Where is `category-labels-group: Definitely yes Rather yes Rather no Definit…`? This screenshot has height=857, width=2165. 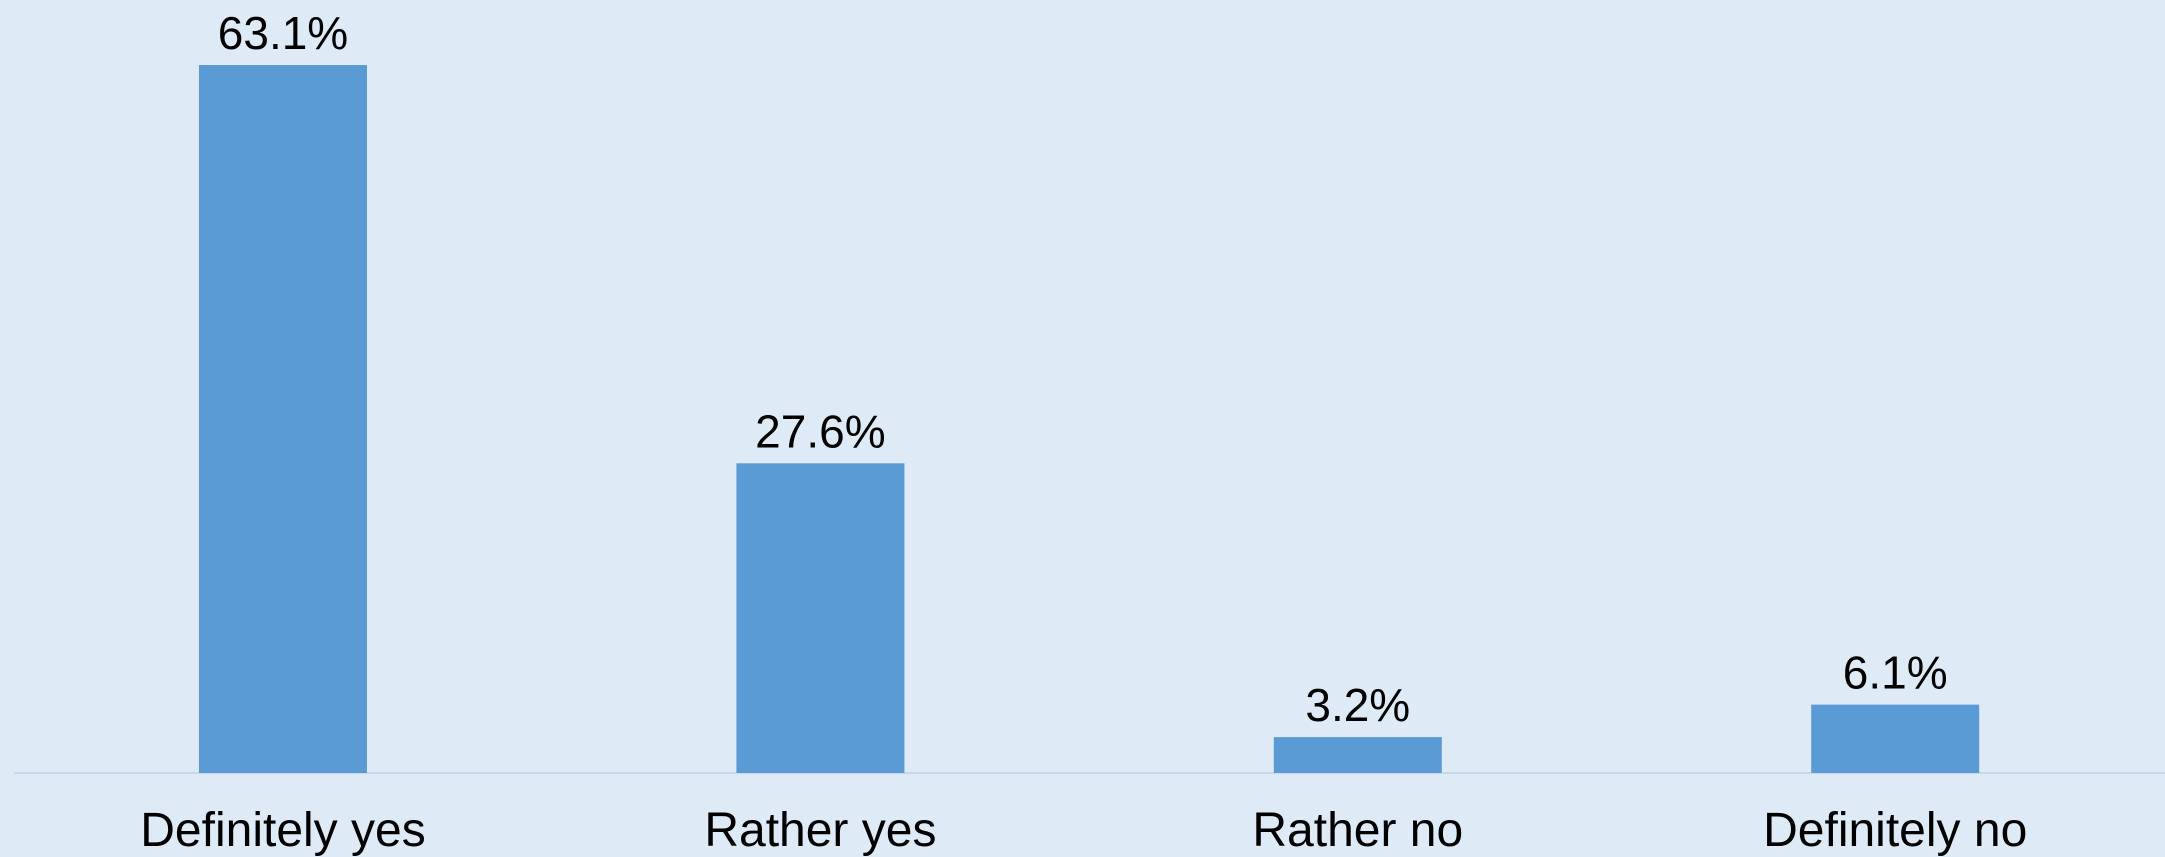 category-labels-group: Definitely yes Rather yes Rather no Definit… is located at coordinates (1083, 830).